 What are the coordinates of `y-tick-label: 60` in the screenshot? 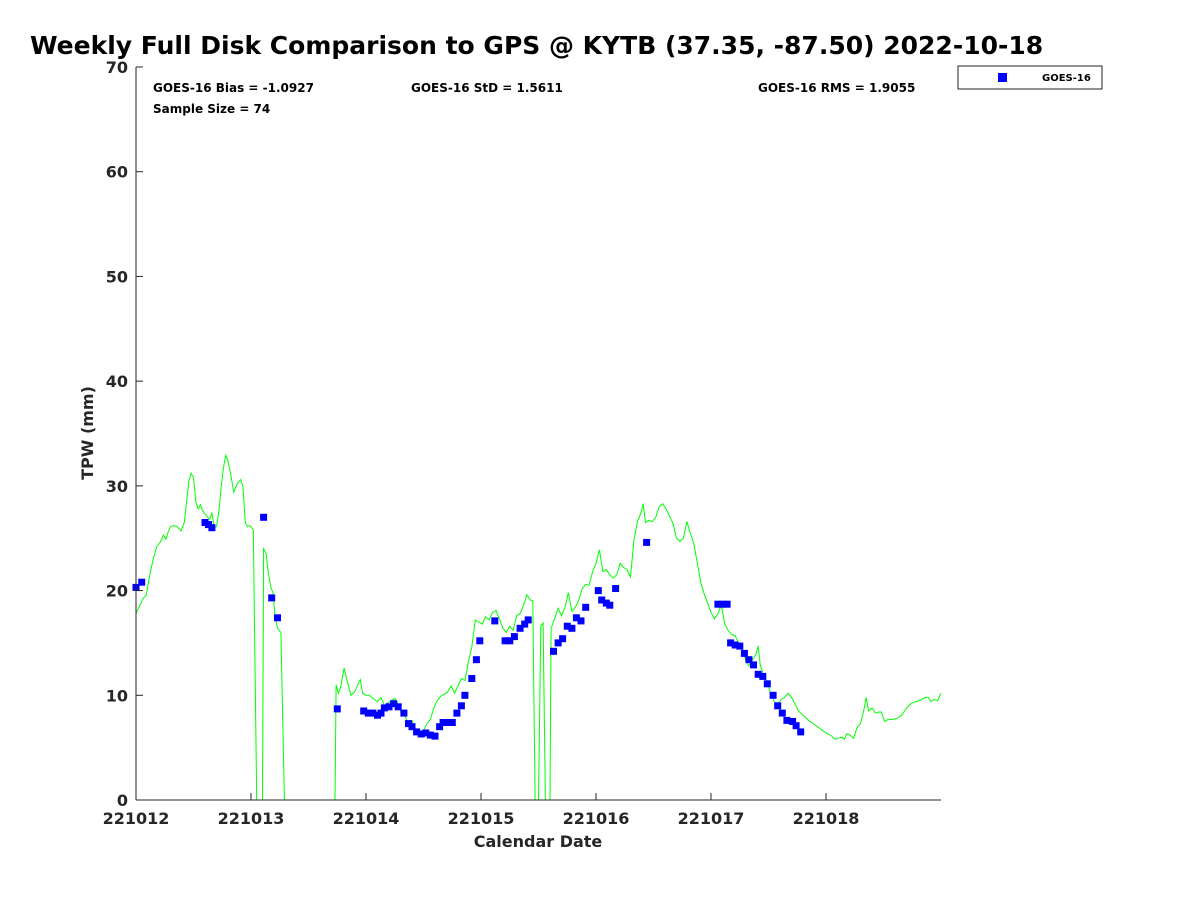 It's located at (117, 172).